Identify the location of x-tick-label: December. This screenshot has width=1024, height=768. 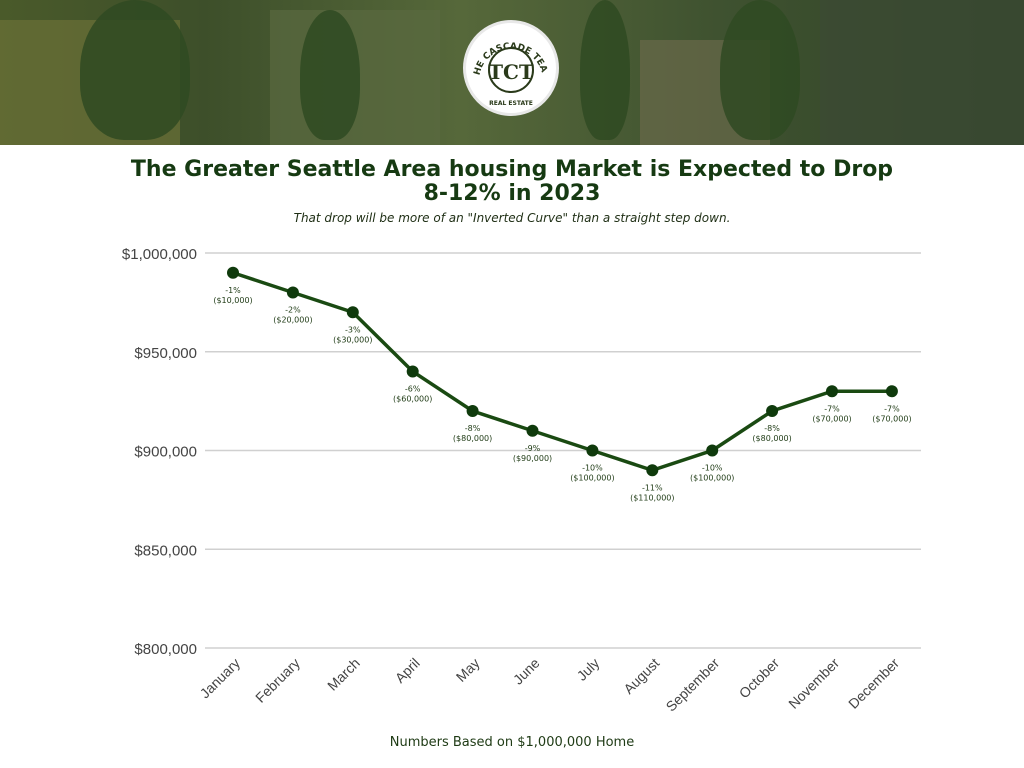
(873, 683).